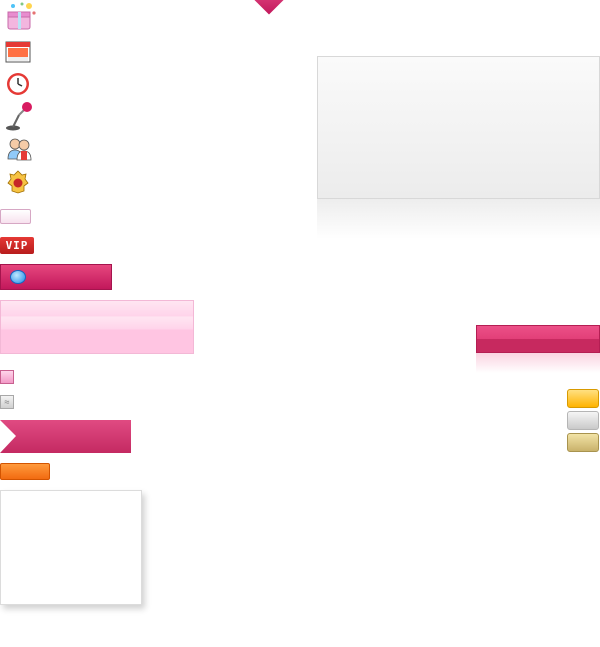 The width and height of the screenshot is (600, 647). I want to click on users-icon, so click(19, 149).